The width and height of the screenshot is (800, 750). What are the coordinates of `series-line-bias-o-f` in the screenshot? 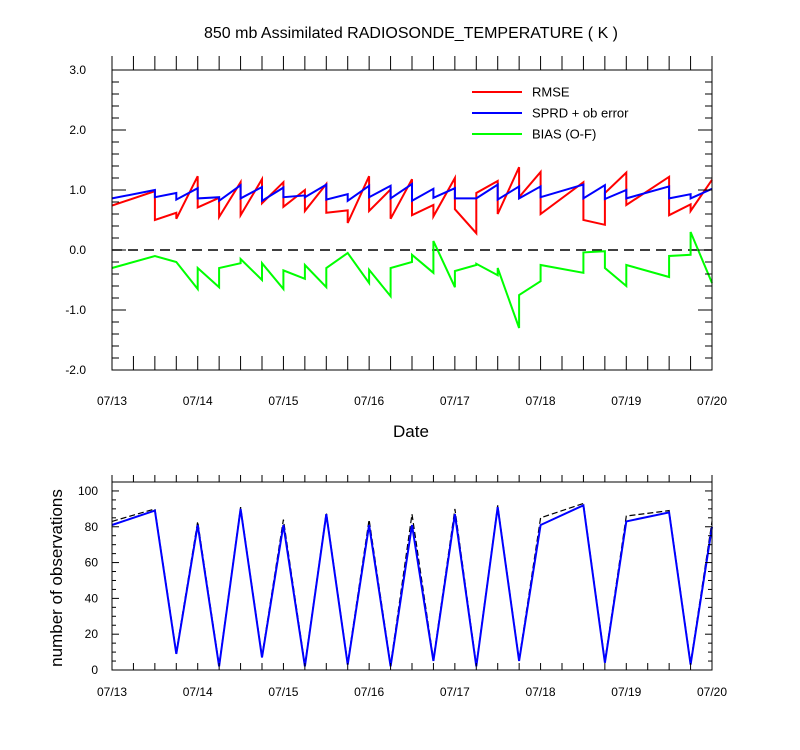 It's located at (412, 280).